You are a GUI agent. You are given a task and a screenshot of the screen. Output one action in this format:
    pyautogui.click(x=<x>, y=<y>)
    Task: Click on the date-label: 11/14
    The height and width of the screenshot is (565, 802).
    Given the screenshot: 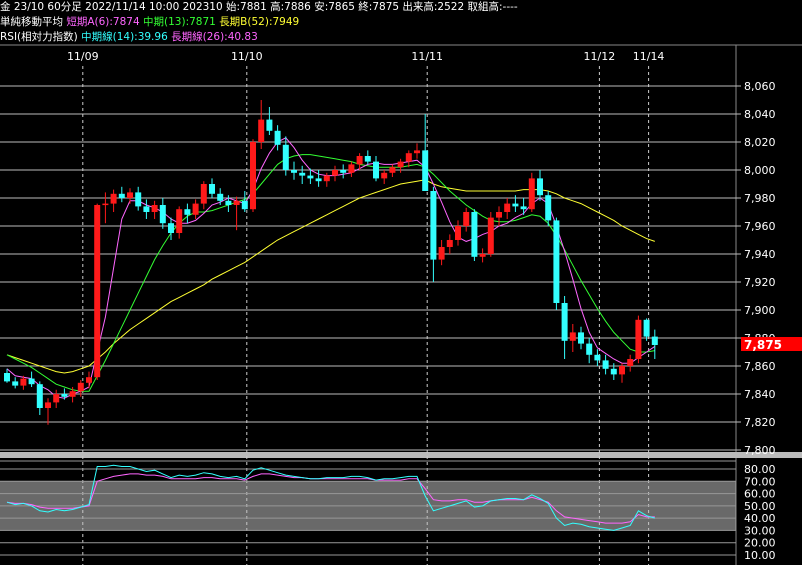 What is the action you would take?
    pyautogui.click(x=649, y=56)
    